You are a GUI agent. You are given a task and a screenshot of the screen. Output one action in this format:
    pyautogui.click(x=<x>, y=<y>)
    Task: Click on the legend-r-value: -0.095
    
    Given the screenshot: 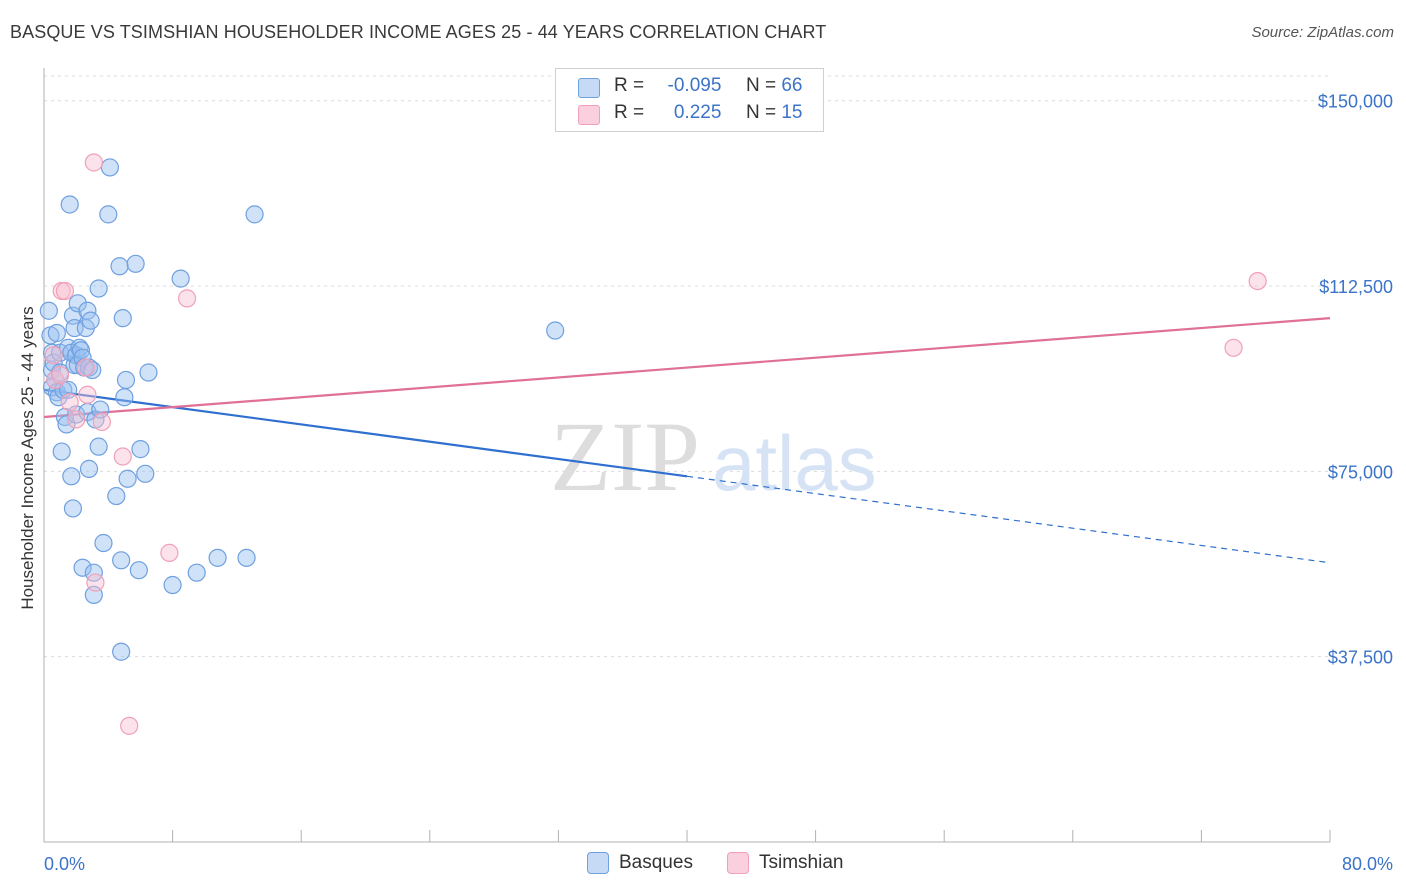 What is the action you would take?
    pyautogui.click(x=694, y=85)
    